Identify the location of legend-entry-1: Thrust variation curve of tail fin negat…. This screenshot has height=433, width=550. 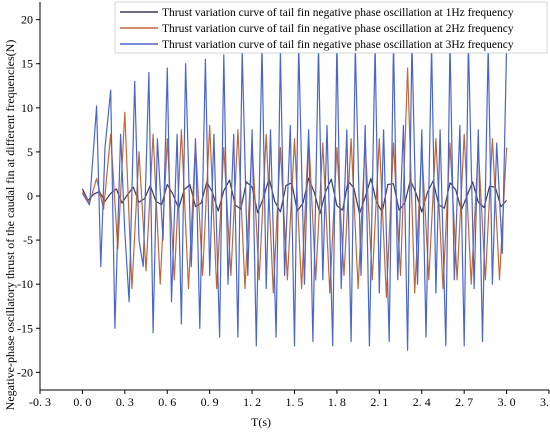
(338, 13).